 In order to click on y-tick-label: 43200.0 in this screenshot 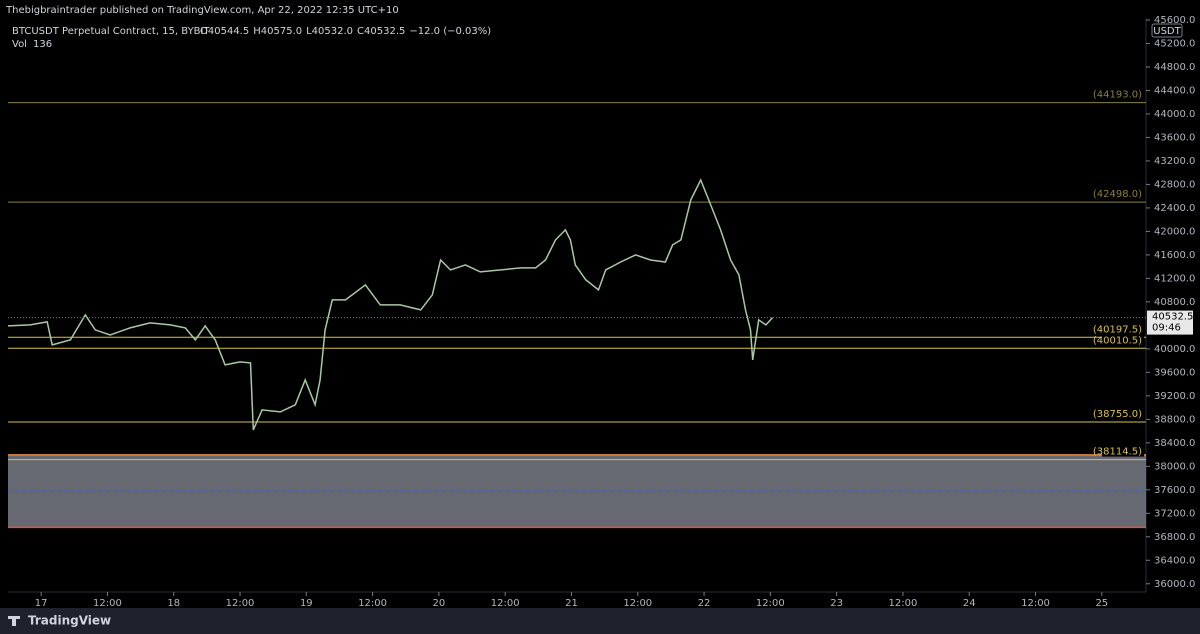, I will do `click(1174, 161)`.